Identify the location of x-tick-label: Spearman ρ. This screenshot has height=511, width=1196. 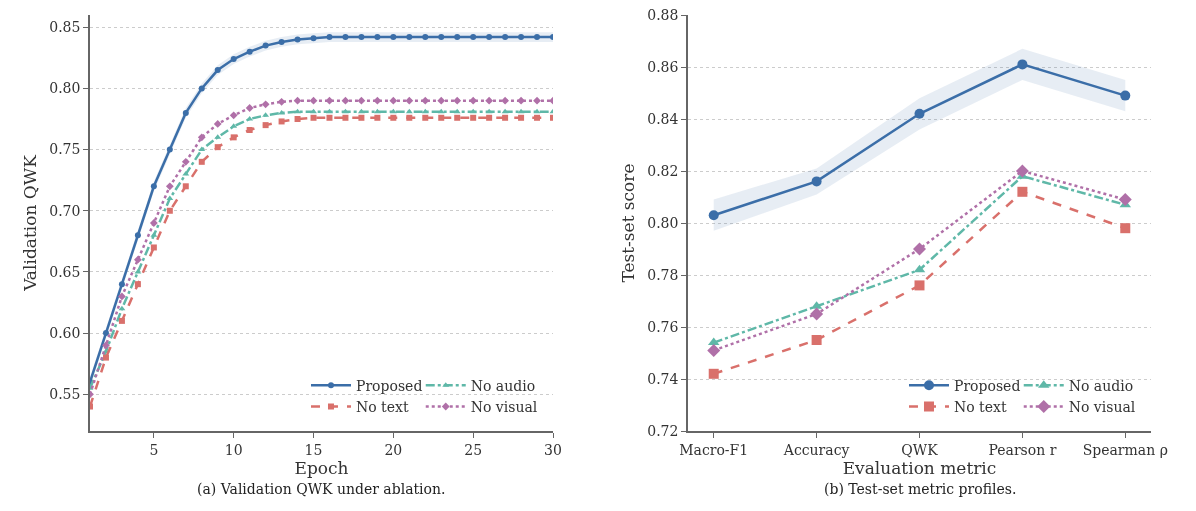
(1125, 449).